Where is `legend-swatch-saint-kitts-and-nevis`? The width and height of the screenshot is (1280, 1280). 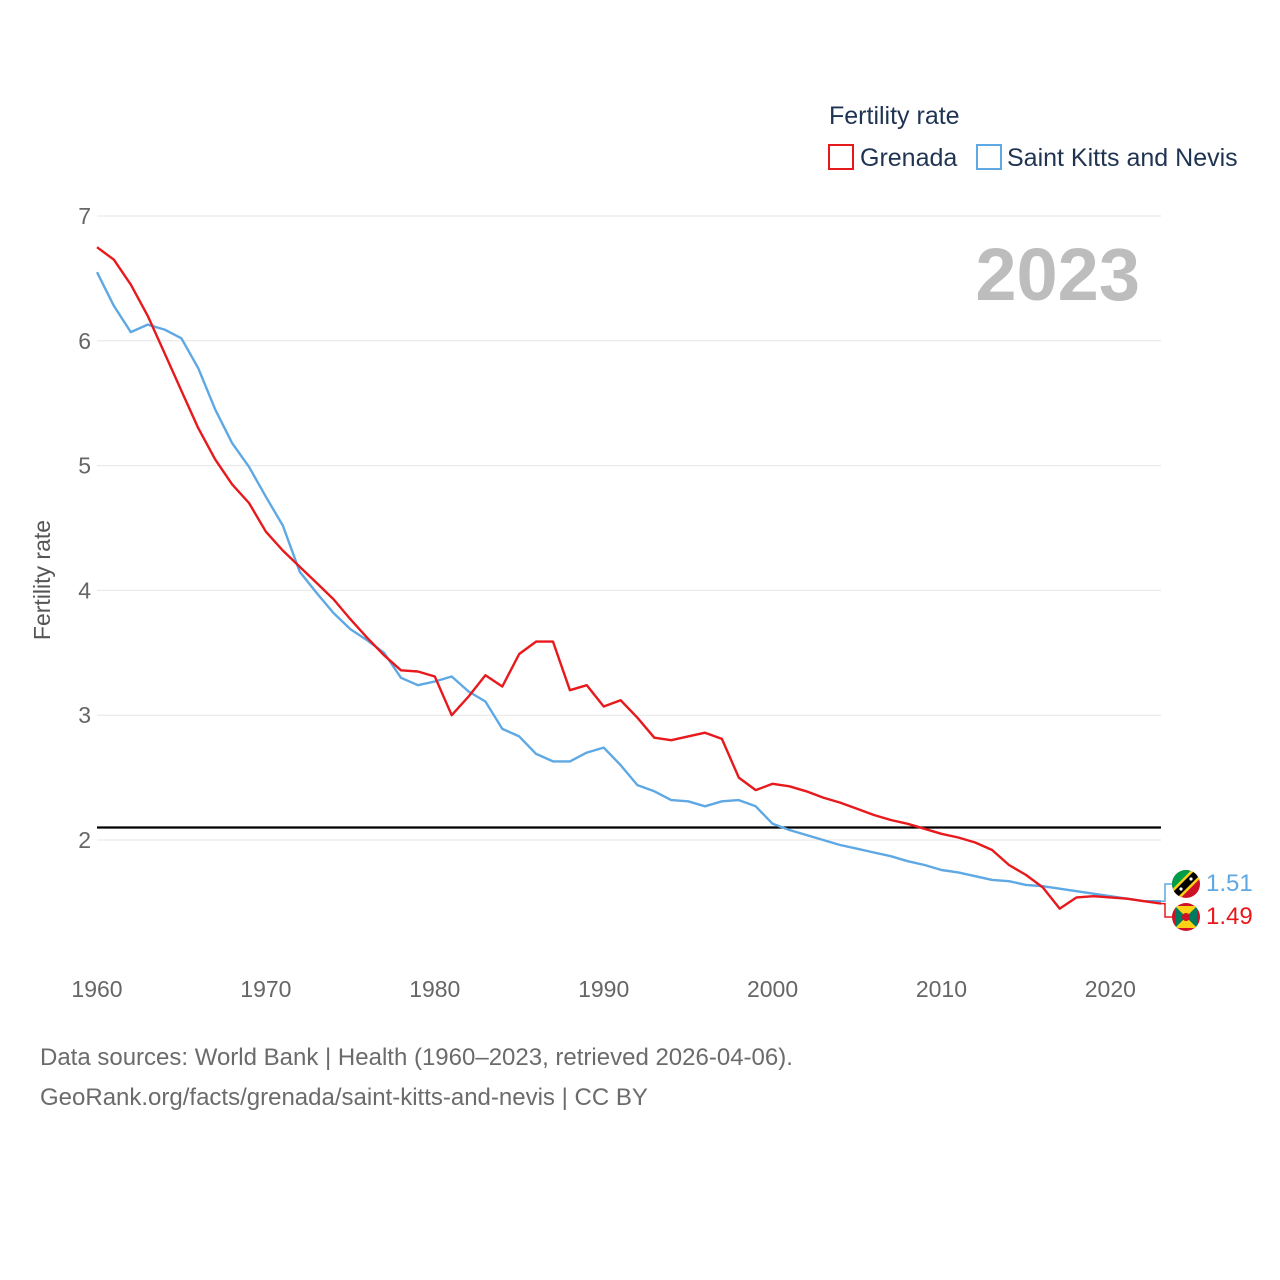 legend-swatch-saint-kitts-and-nevis is located at coordinates (989, 157).